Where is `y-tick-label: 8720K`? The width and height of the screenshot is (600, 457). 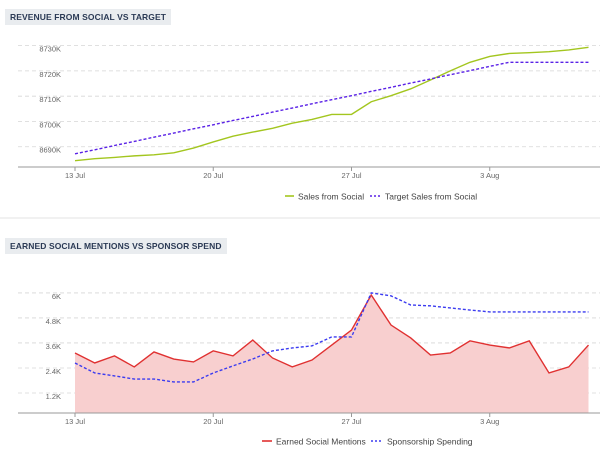 y-tick-label: 8720K is located at coordinates (50, 74).